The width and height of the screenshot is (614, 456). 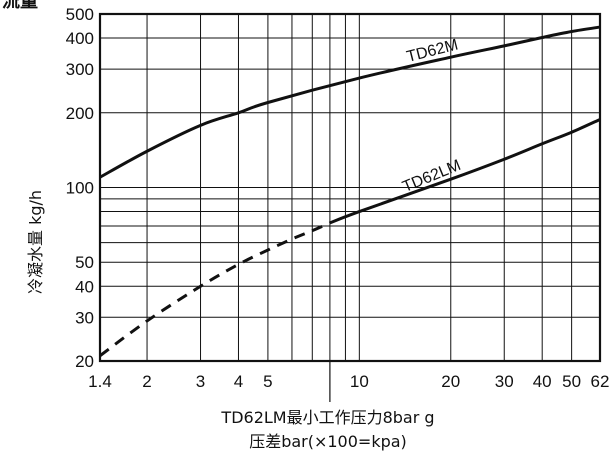 I want to click on x-tick-label: 10, so click(x=359, y=381).